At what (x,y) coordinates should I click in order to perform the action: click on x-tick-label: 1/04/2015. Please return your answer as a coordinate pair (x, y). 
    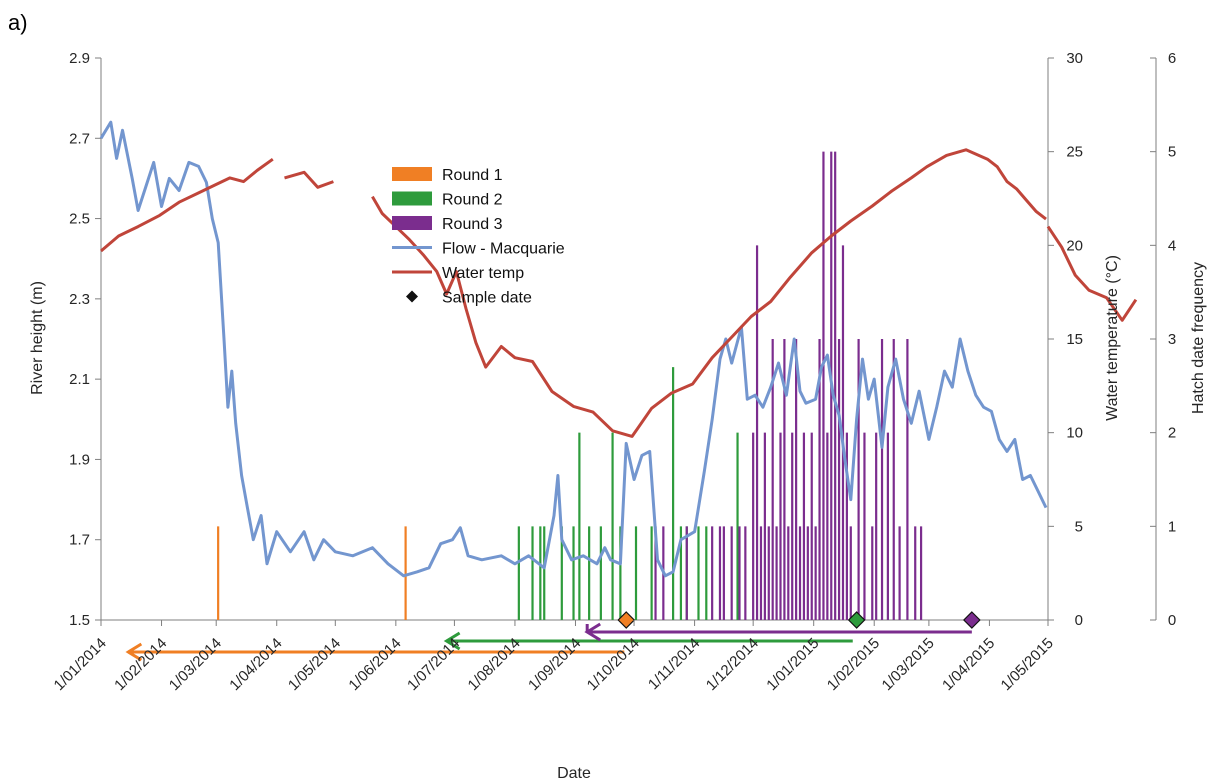
    Looking at the image, I should click on (968, 664).